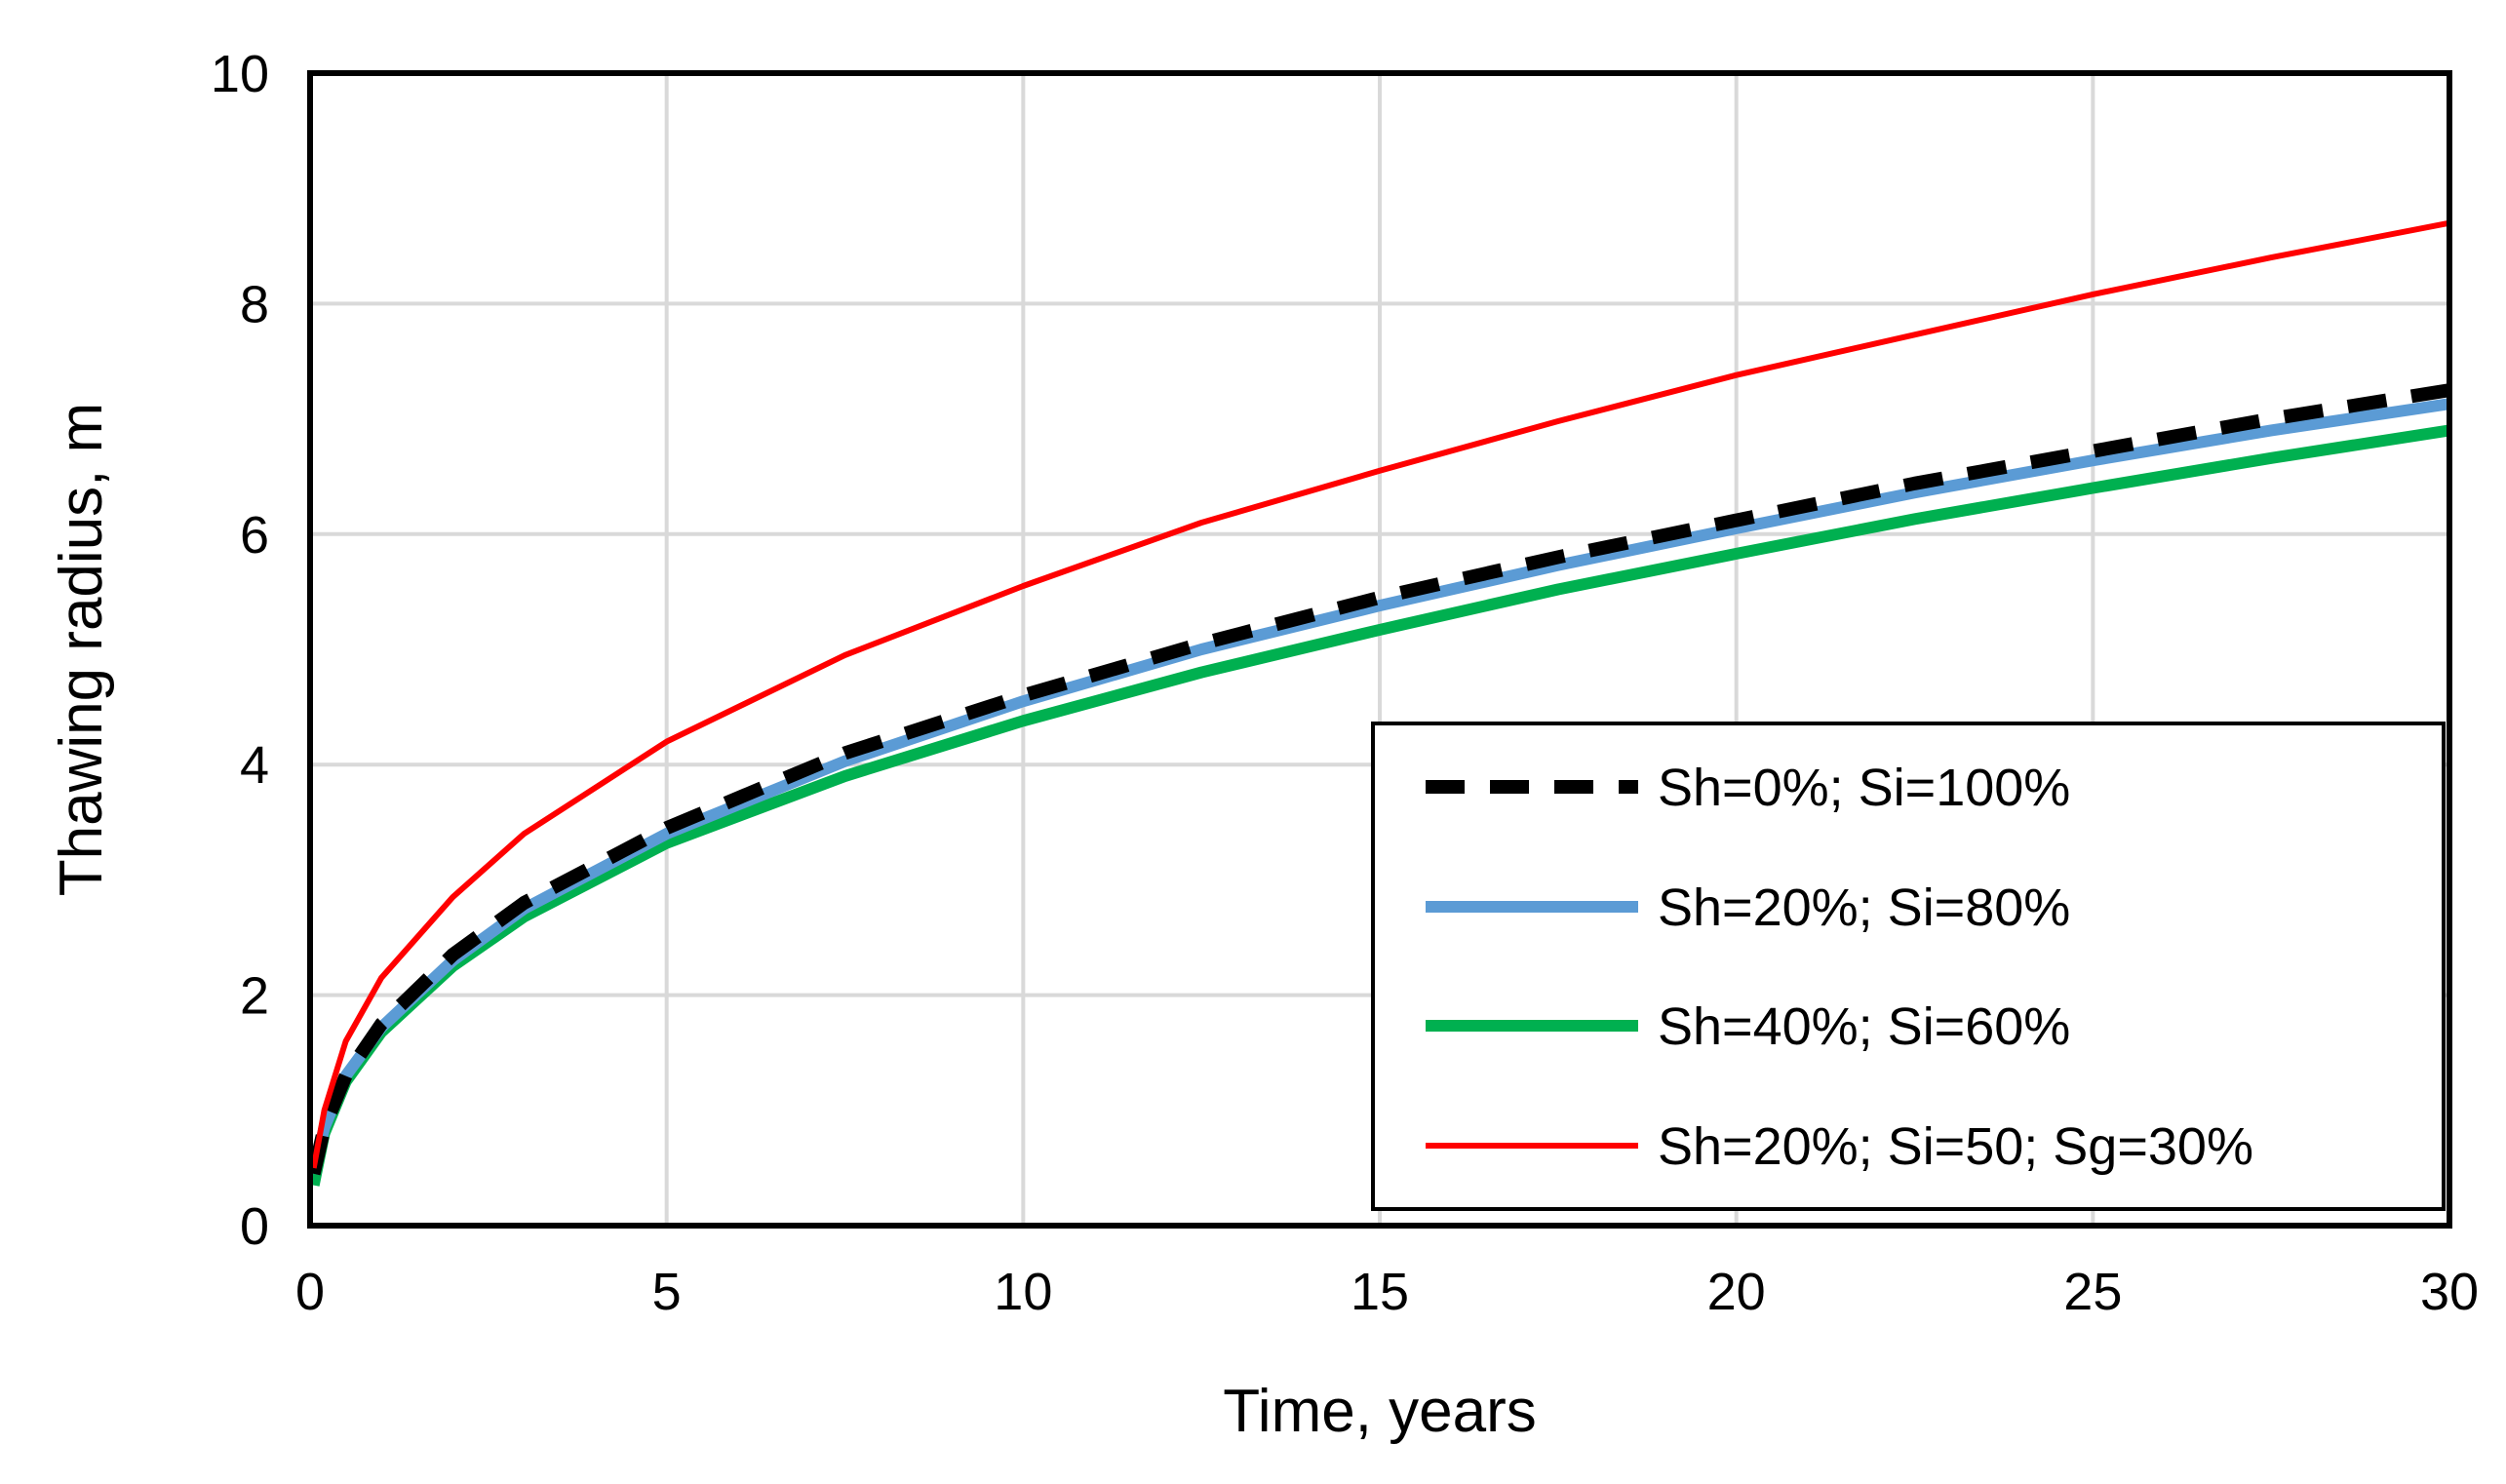 This screenshot has width=2506, height=1484. Describe the element at coordinates (240, 74) in the screenshot. I see `y-tick-label-10: 10` at that location.